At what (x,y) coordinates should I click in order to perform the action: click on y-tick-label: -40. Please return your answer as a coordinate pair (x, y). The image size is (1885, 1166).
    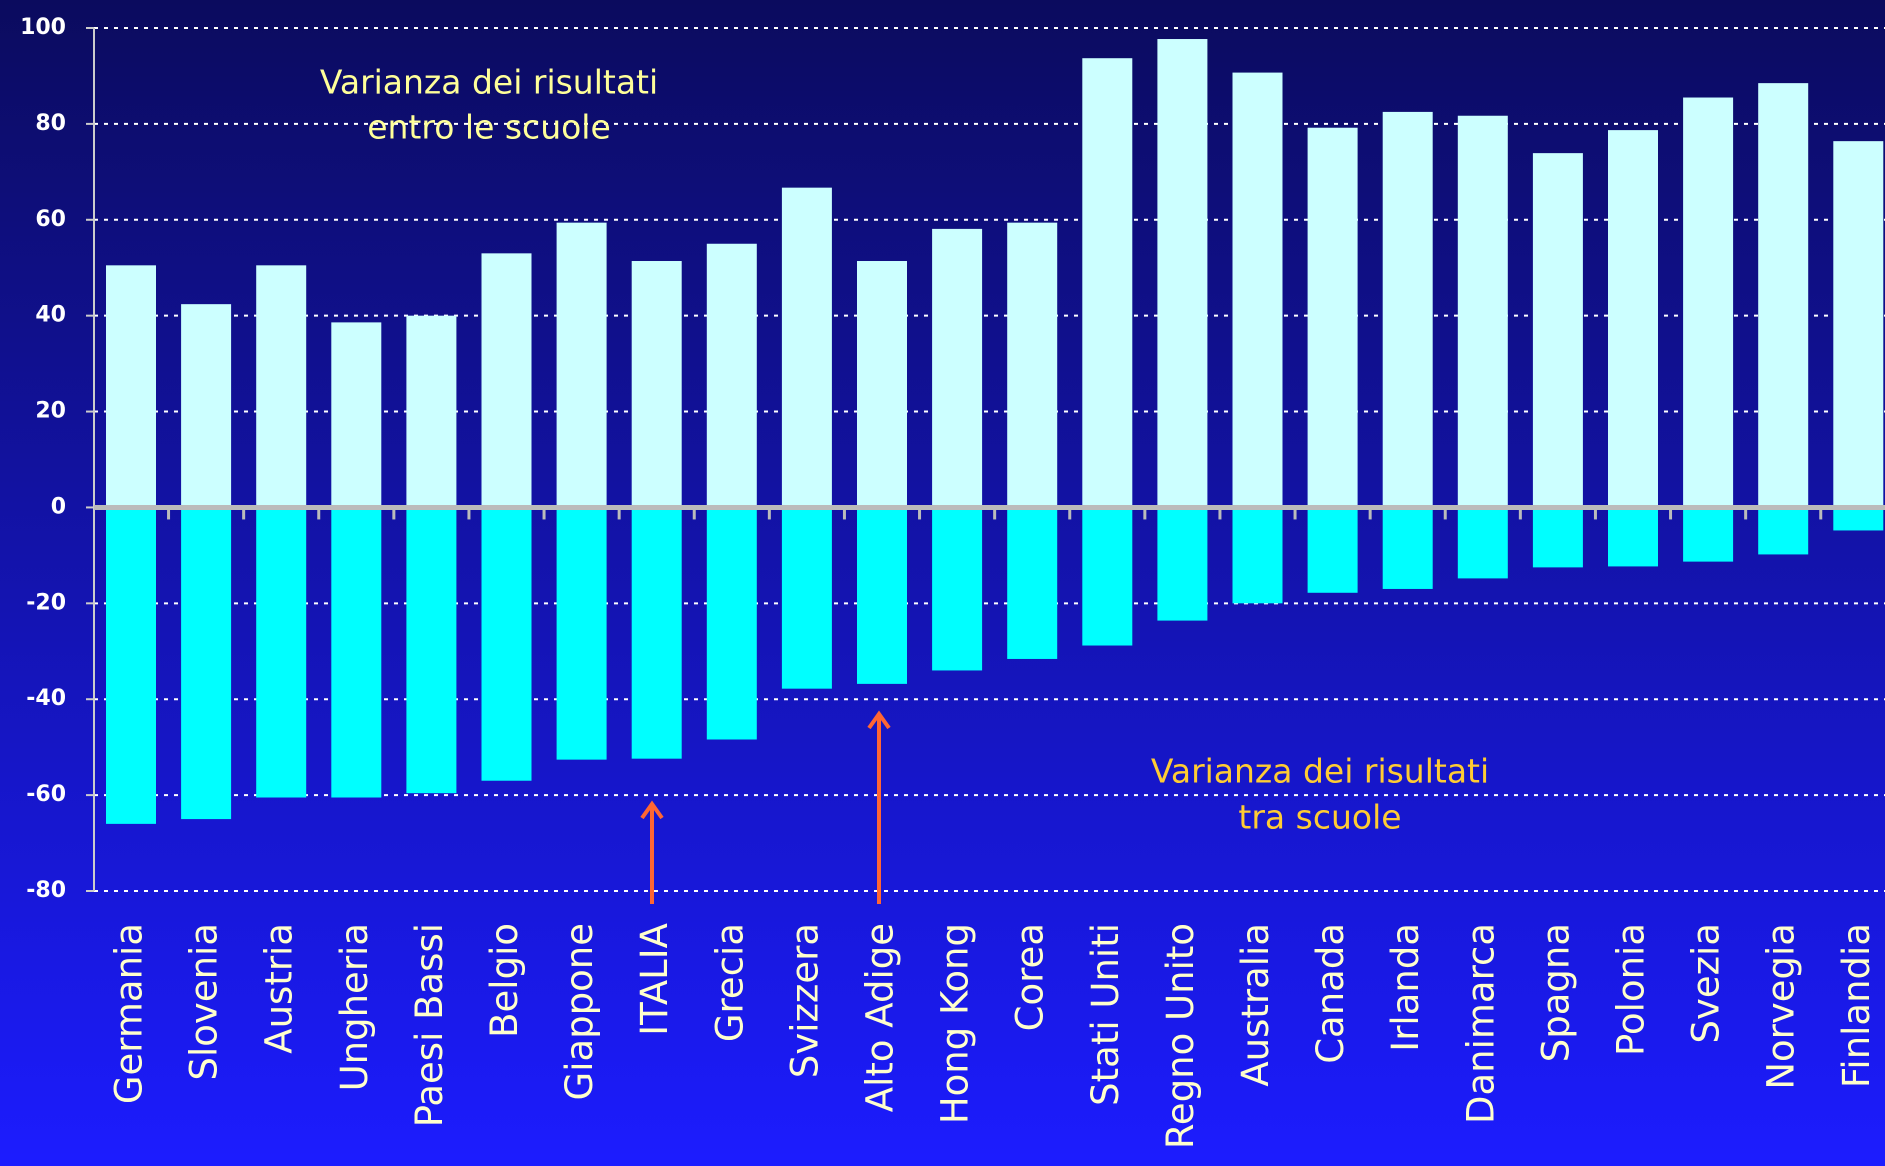
    Looking at the image, I should click on (46, 698).